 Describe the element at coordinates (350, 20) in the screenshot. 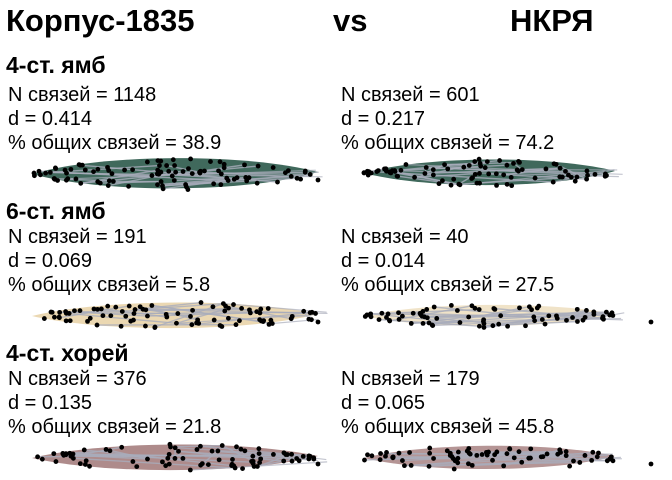

I see `vs-label: vs` at that location.